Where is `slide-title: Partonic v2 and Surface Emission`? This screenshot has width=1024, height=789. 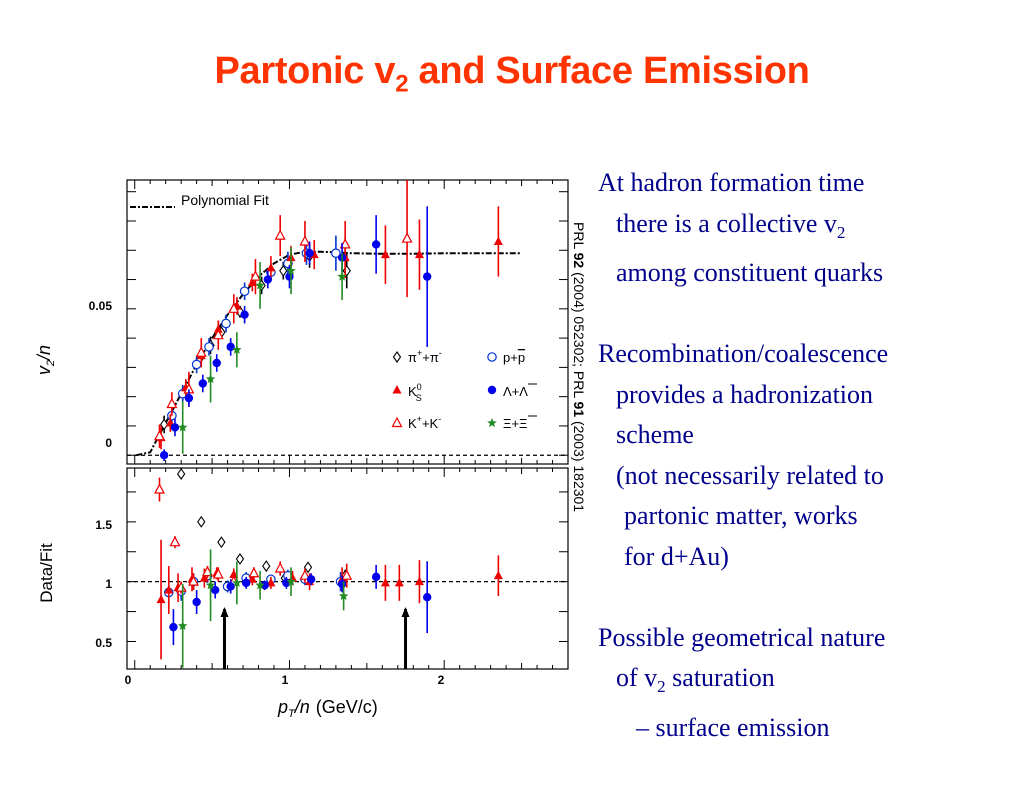 slide-title: Partonic v2 and Surface Emission is located at coordinates (512, 74).